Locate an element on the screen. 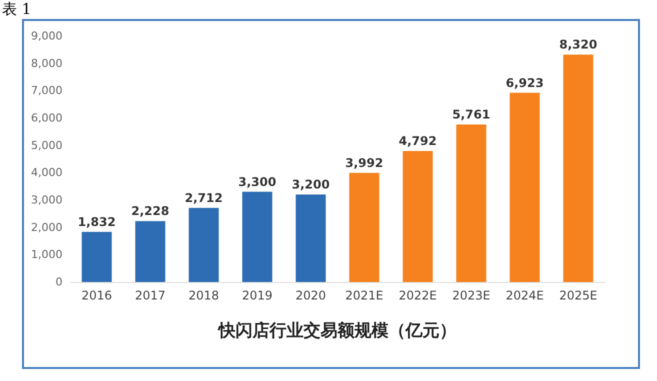 The height and width of the screenshot is (381, 657). y-tick-label: 4,000 is located at coordinates (46, 173).